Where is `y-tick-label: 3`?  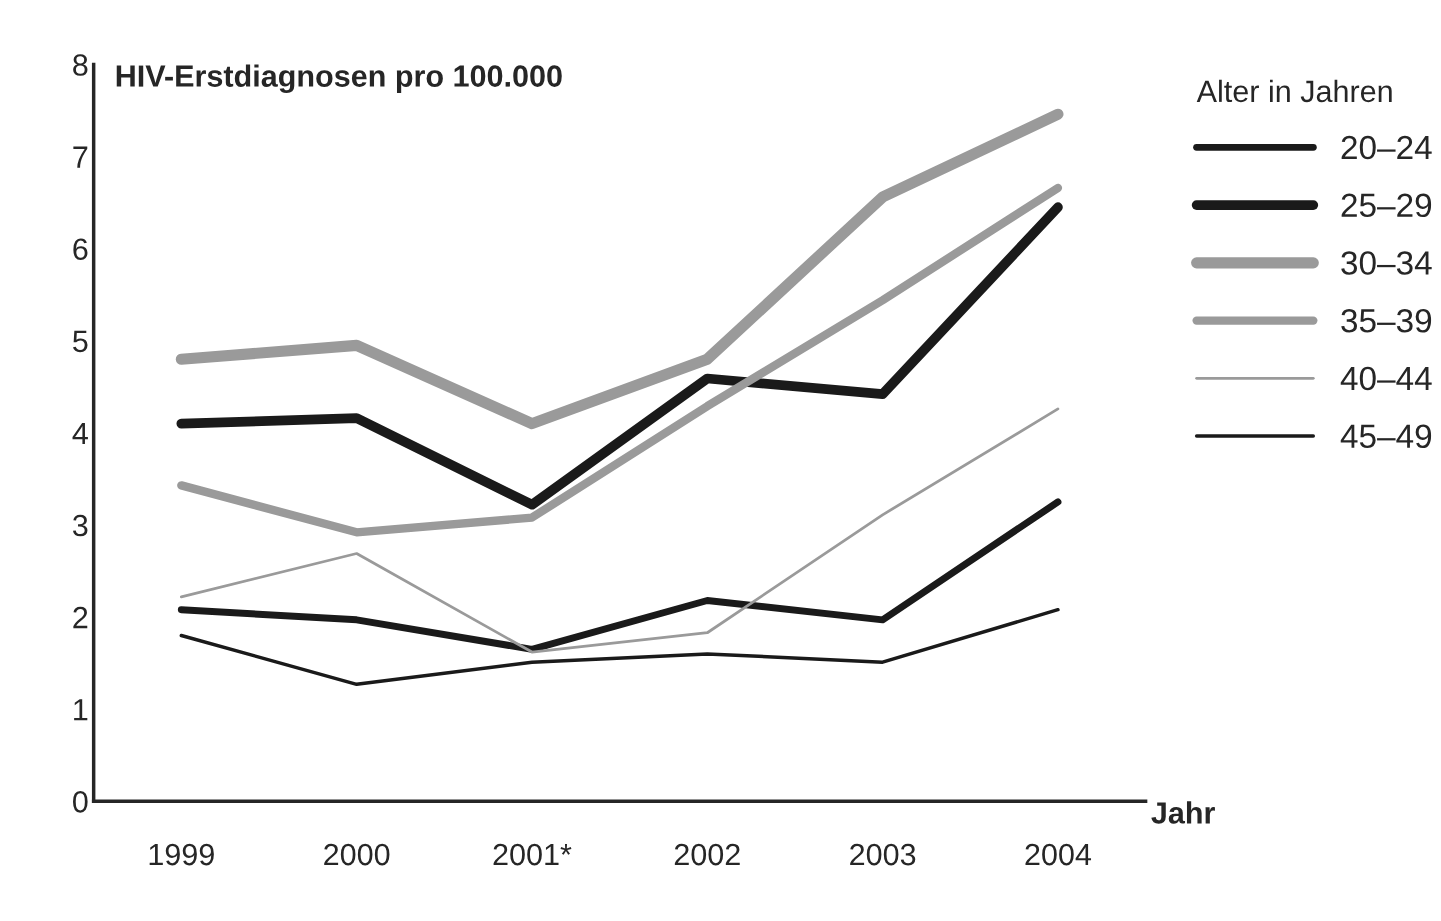
y-tick-label: 3 is located at coordinates (80, 525).